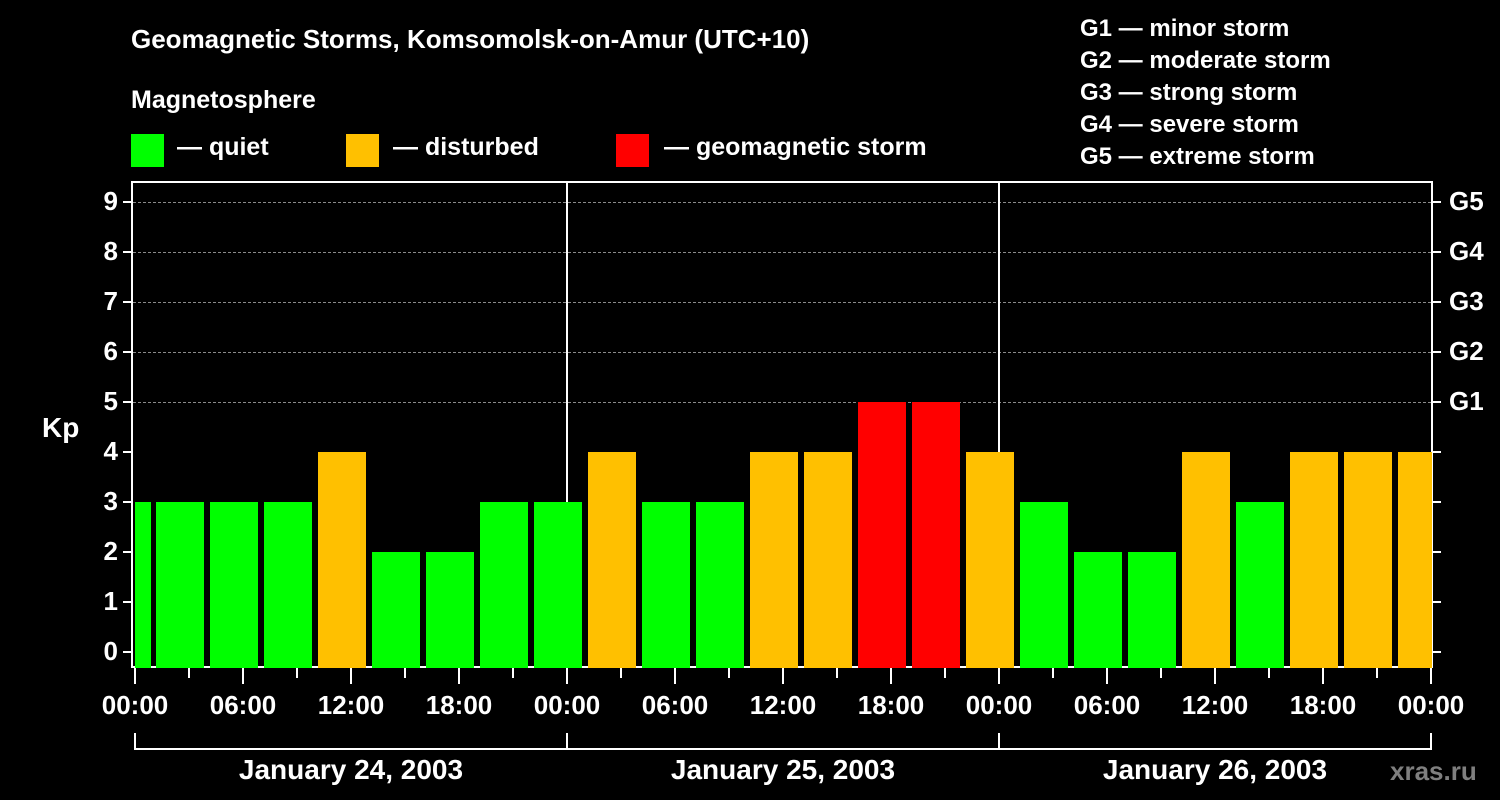 The height and width of the screenshot is (800, 1500). What do you see at coordinates (1466, 301) in the screenshot?
I see `g-level-label: G3` at bounding box center [1466, 301].